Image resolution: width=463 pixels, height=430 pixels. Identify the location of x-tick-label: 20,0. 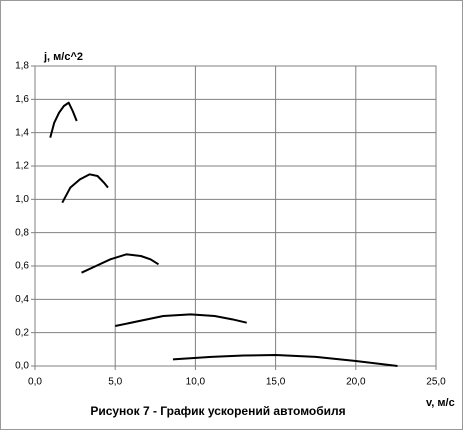
(356, 382).